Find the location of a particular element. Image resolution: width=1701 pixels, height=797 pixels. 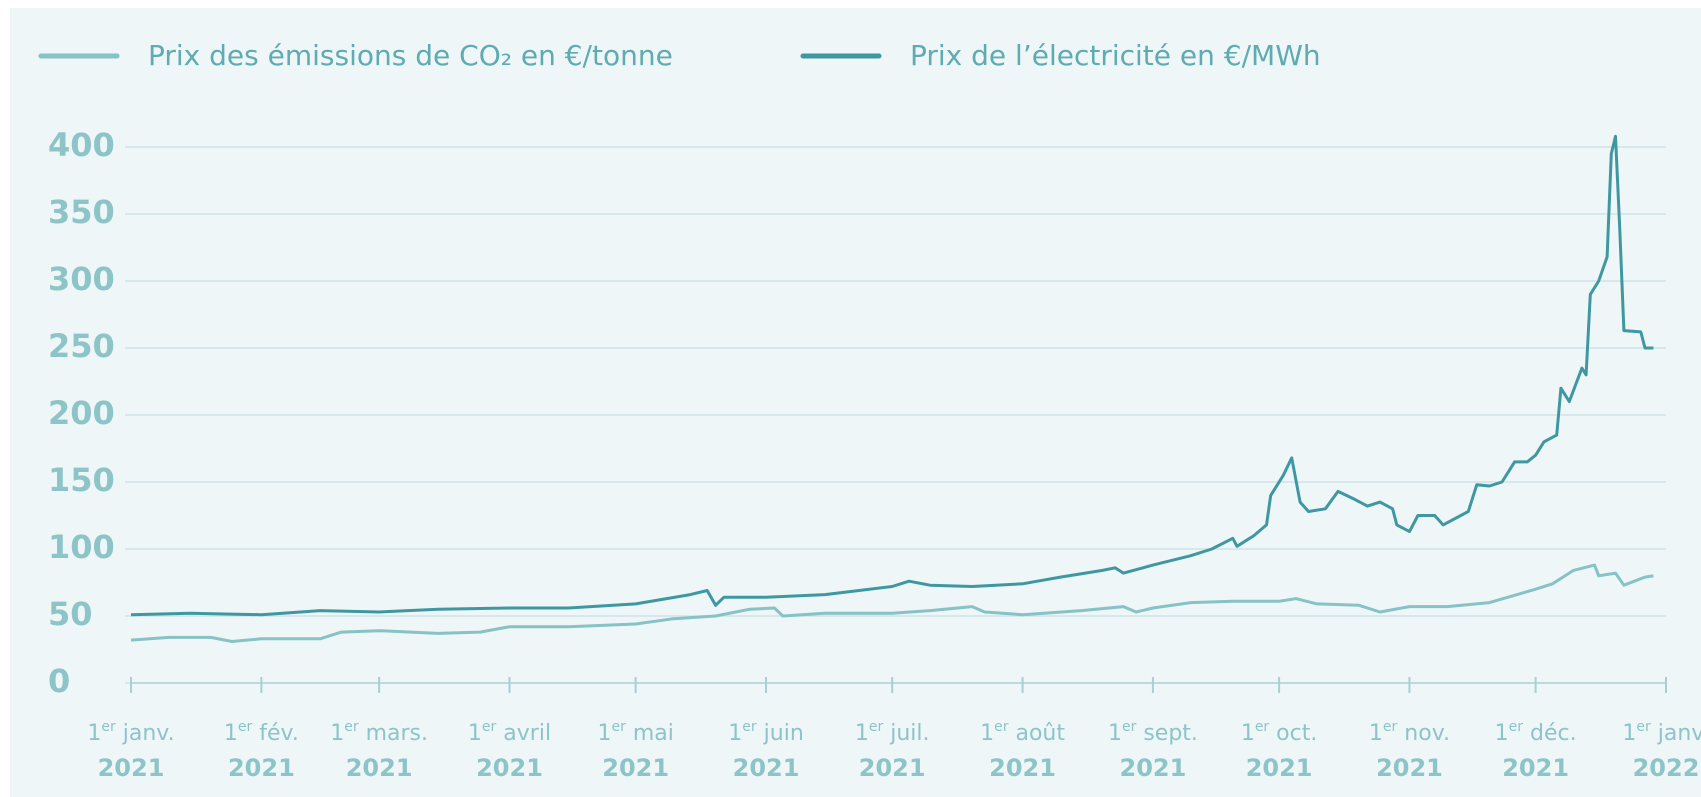

y-tick-label: 350 is located at coordinates (81, 212).